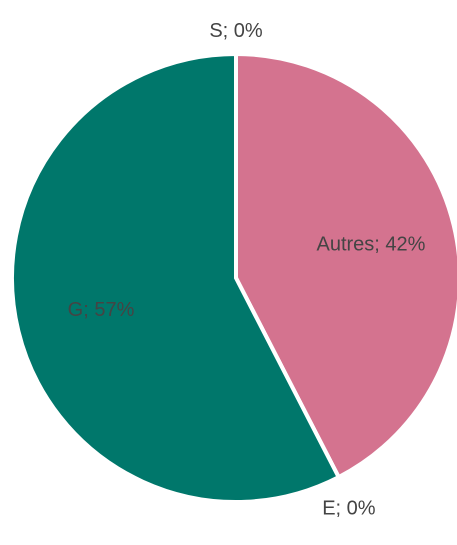 The image size is (457, 545). I want to click on slice-label: G; 57%, so click(101, 310).